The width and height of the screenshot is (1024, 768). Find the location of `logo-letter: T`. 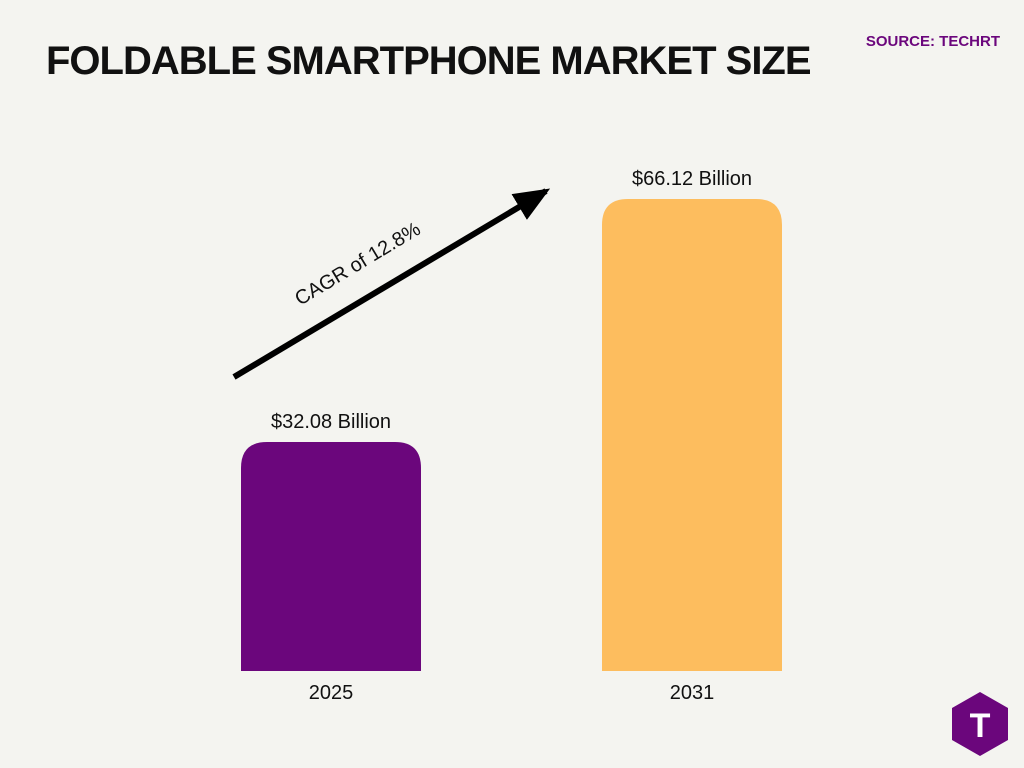

logo-letter: T is located at coordinates (980, 726).